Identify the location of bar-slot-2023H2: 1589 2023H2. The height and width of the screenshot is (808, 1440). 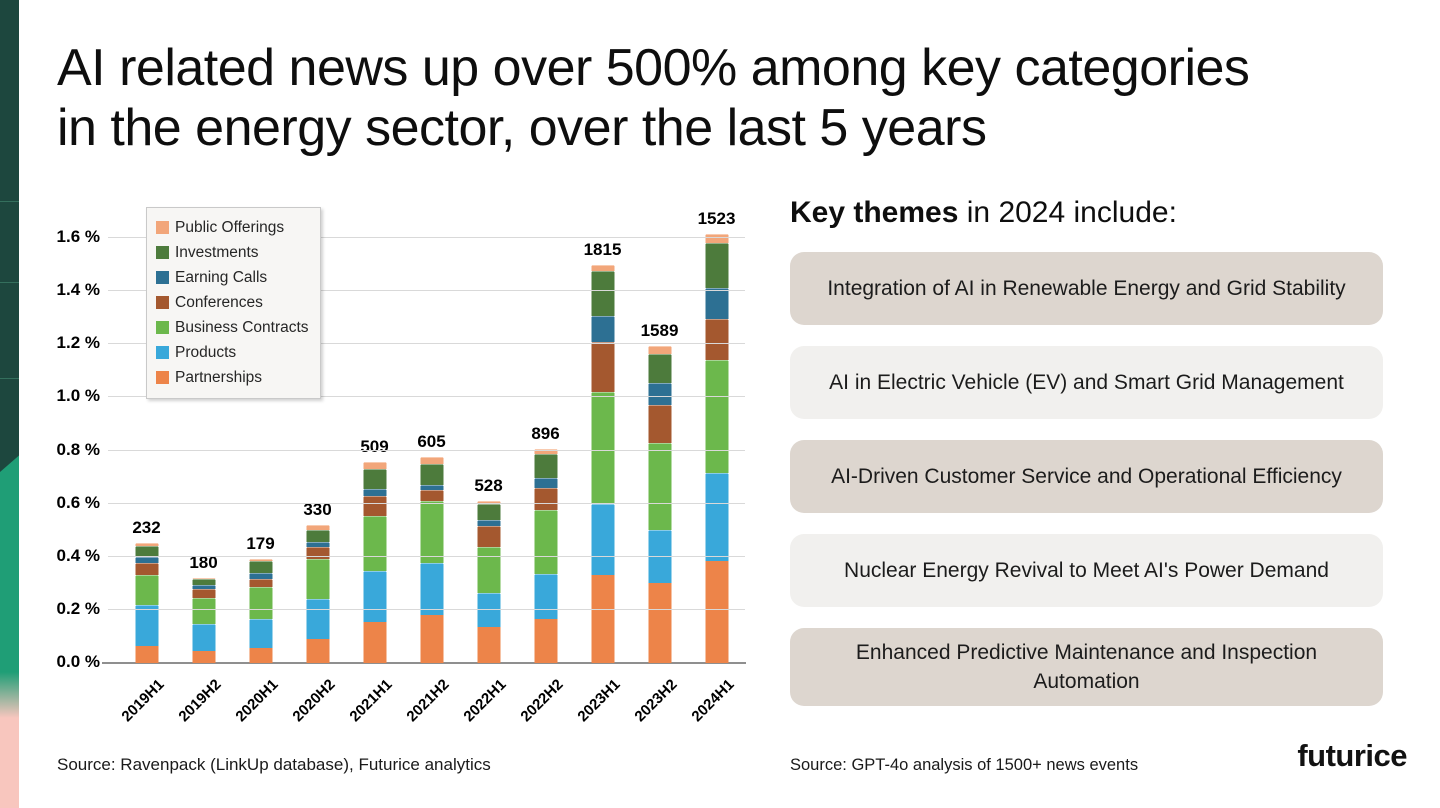
(659, 482).